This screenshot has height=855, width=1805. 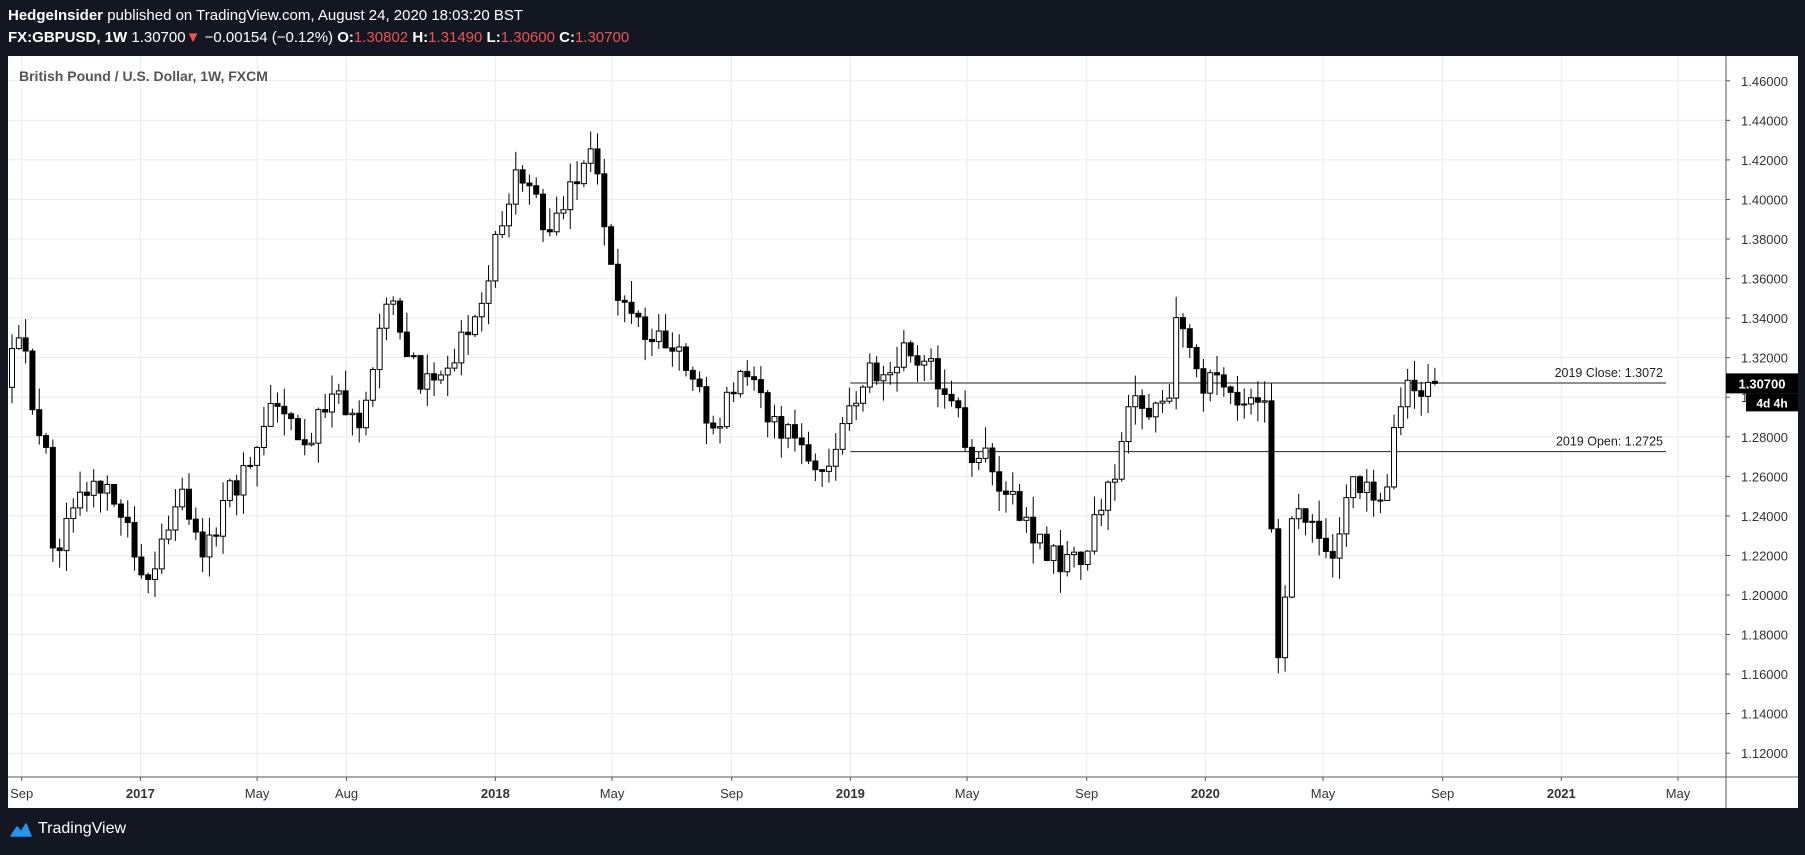 What do you see at coordinates (1764, 595) in the screenshot?
I see `y-tick-label: 1.20000` at bounding box center [1764, 595].